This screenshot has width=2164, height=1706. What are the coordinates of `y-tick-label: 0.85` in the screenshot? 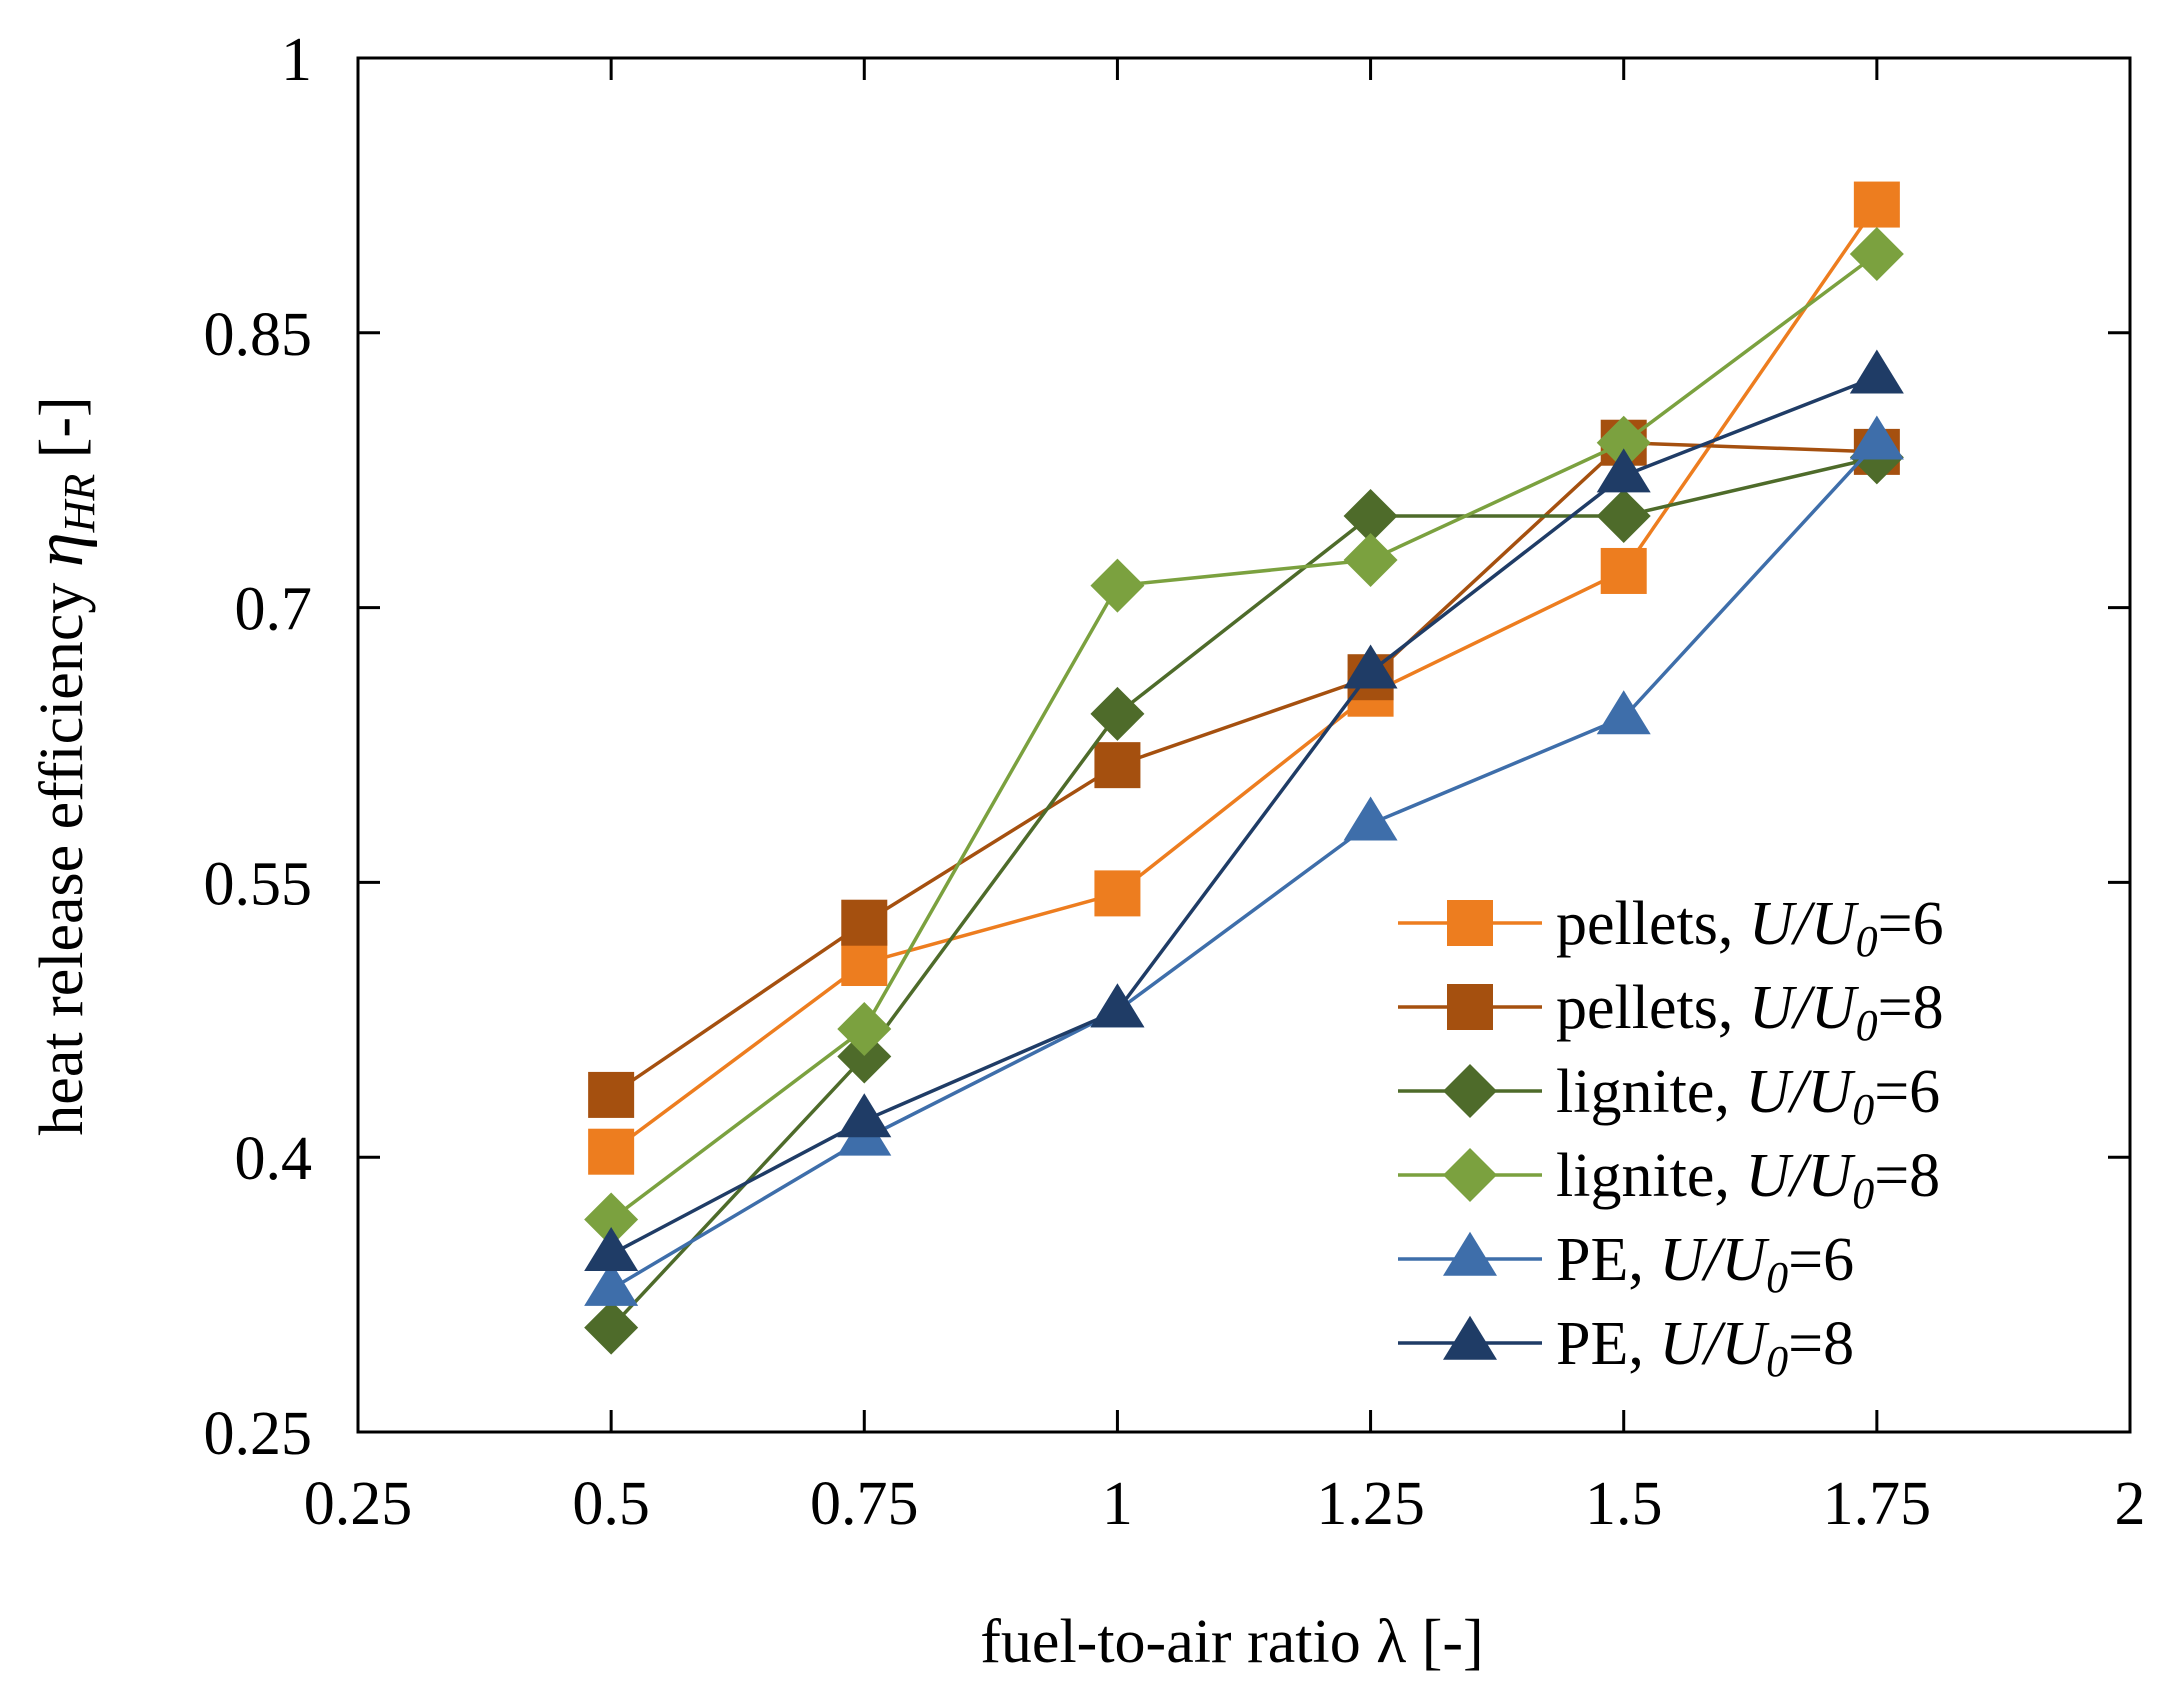 It's located at (258, 335).